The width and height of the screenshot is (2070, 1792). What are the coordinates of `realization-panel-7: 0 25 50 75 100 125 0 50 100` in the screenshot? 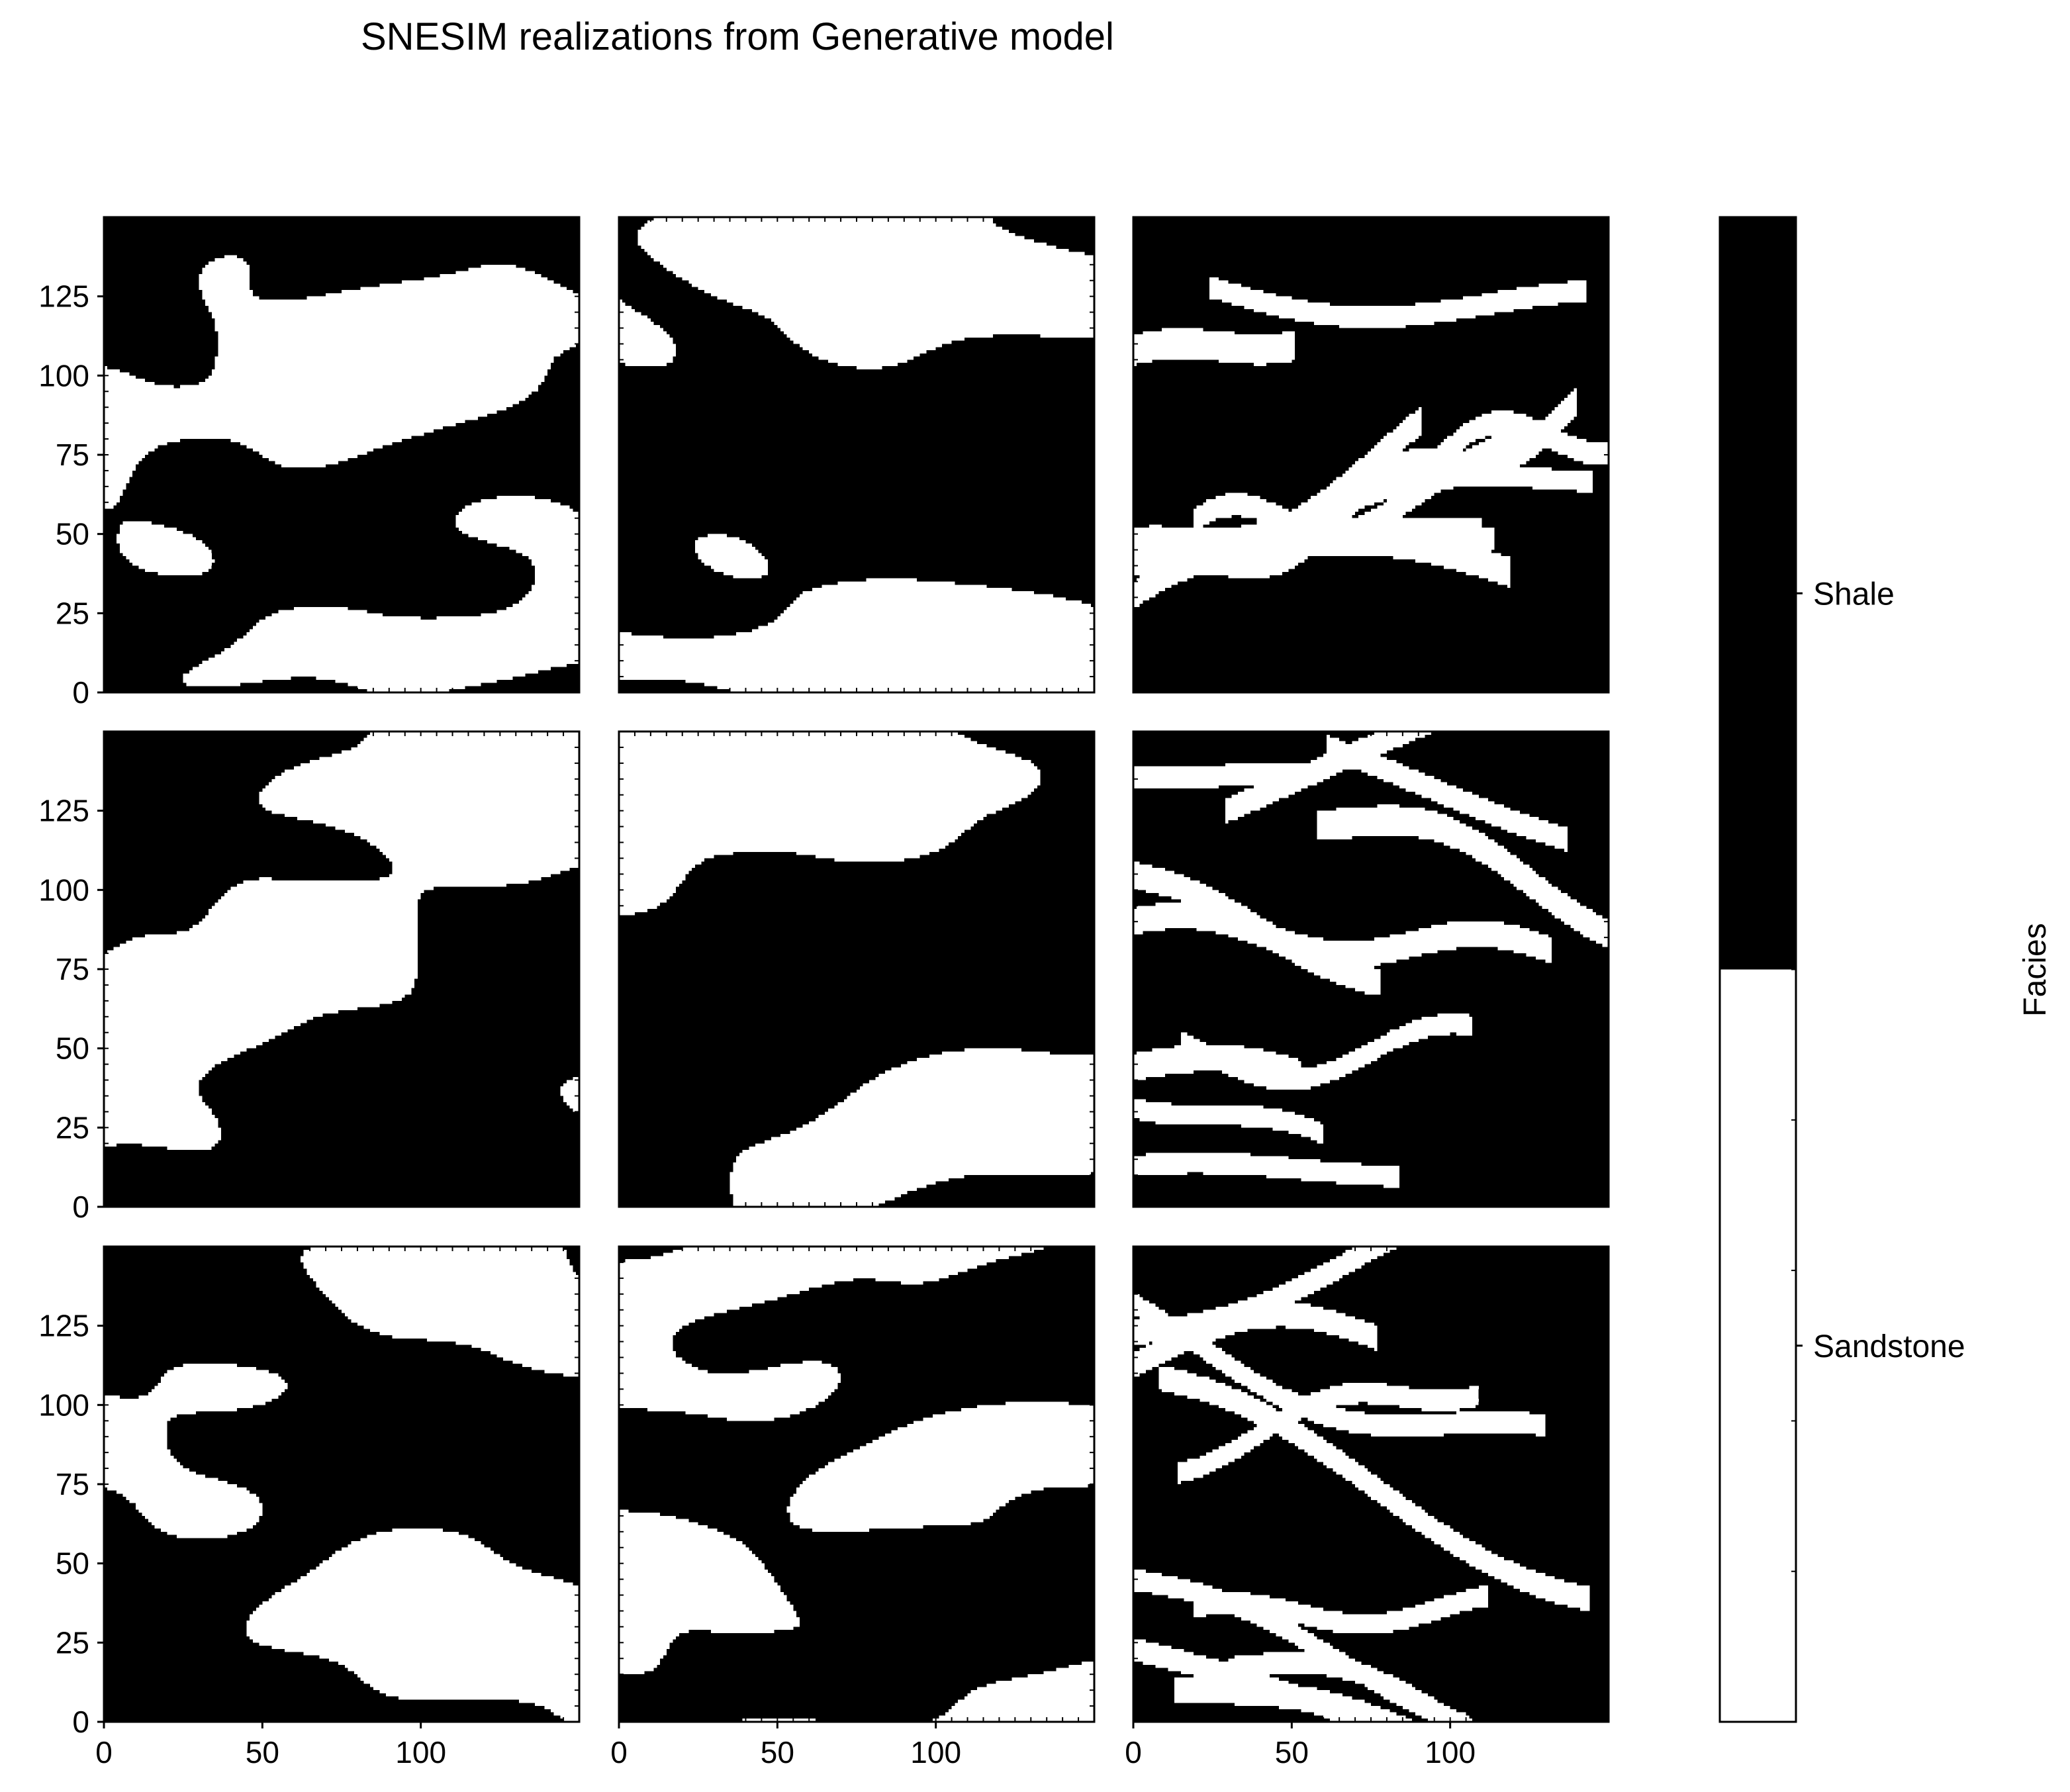 It's located at (308, 1508).